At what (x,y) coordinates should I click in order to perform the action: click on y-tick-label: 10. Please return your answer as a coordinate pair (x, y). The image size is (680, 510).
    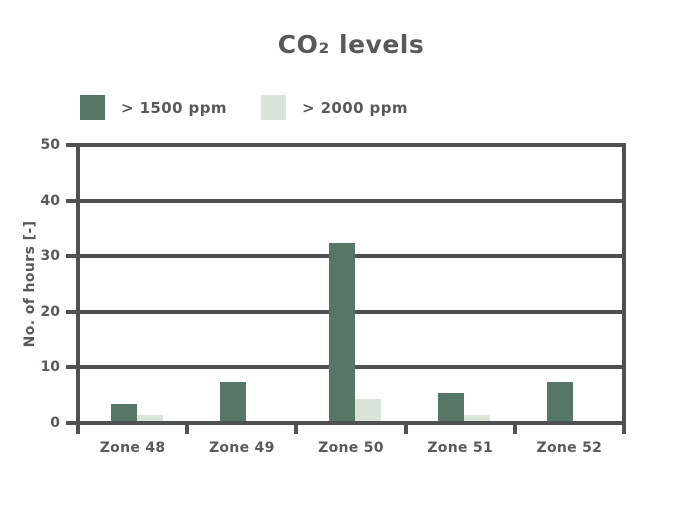
    Looking at the image, I should click on (50, 367).